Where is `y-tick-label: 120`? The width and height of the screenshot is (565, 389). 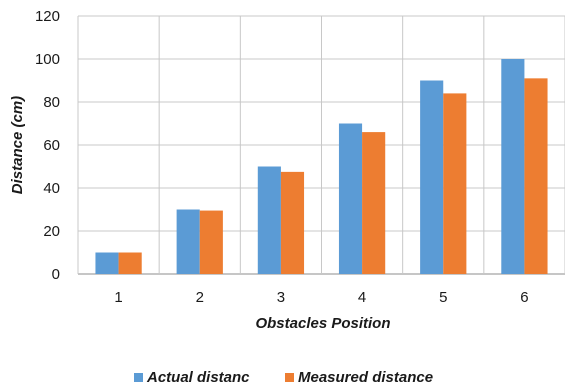
y-tick-label: 120 is located at coordinates (47, 16).